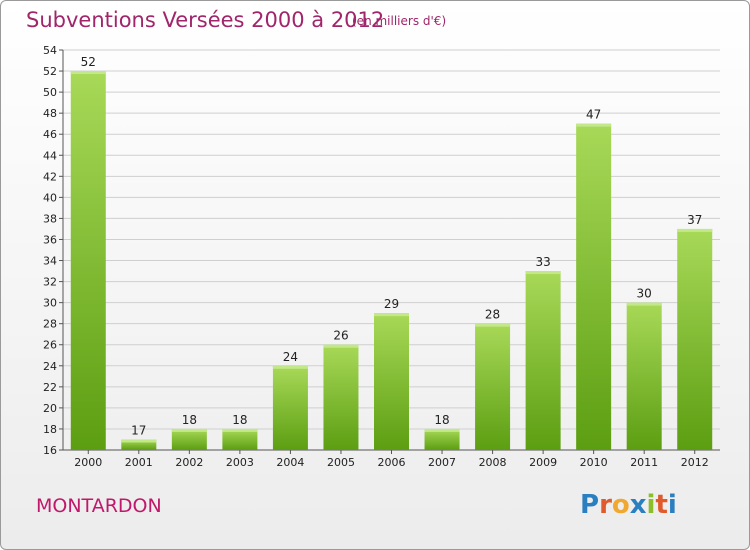 The width and height of the screenshot is (750, 550). Describe the element at coordinates (543, 462) in the screenshot. I see `x-tick-label: 2009` at that location.